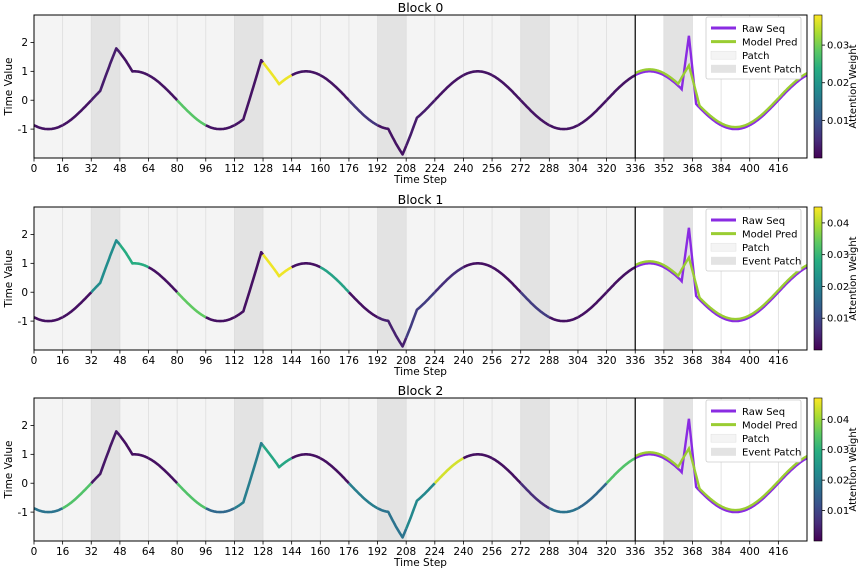 The width and height of the screenshot is (863, 569). Describe the element at coordinates (578, 552) in the screenshot. I see `x-tick-label: 304` at that location.